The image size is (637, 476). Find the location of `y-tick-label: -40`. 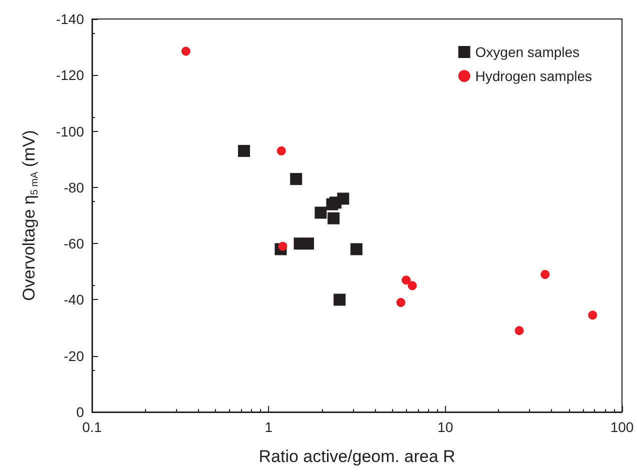

y-tick-label: -40 is located at coordinates (74, 300).